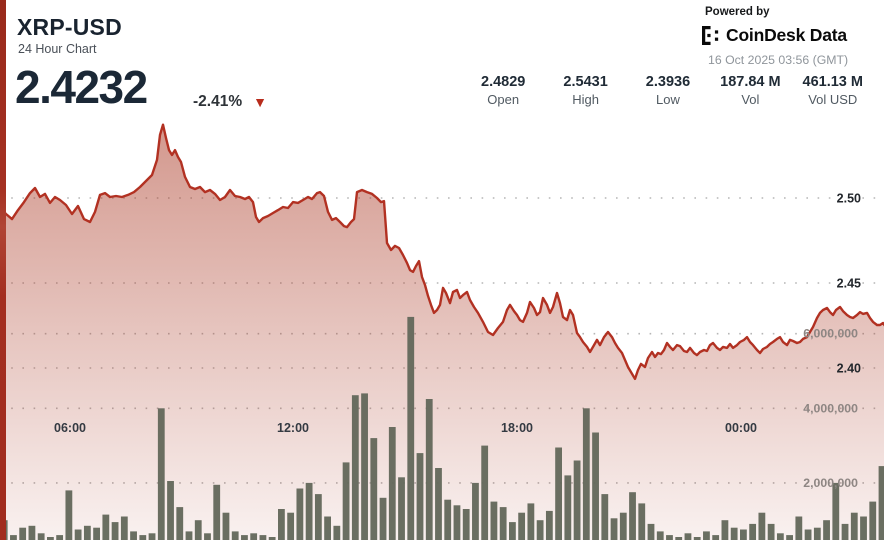 This screenshot has height=540, width=887. I want to click on stat-high: 2.5431 High, so click(585, 90).